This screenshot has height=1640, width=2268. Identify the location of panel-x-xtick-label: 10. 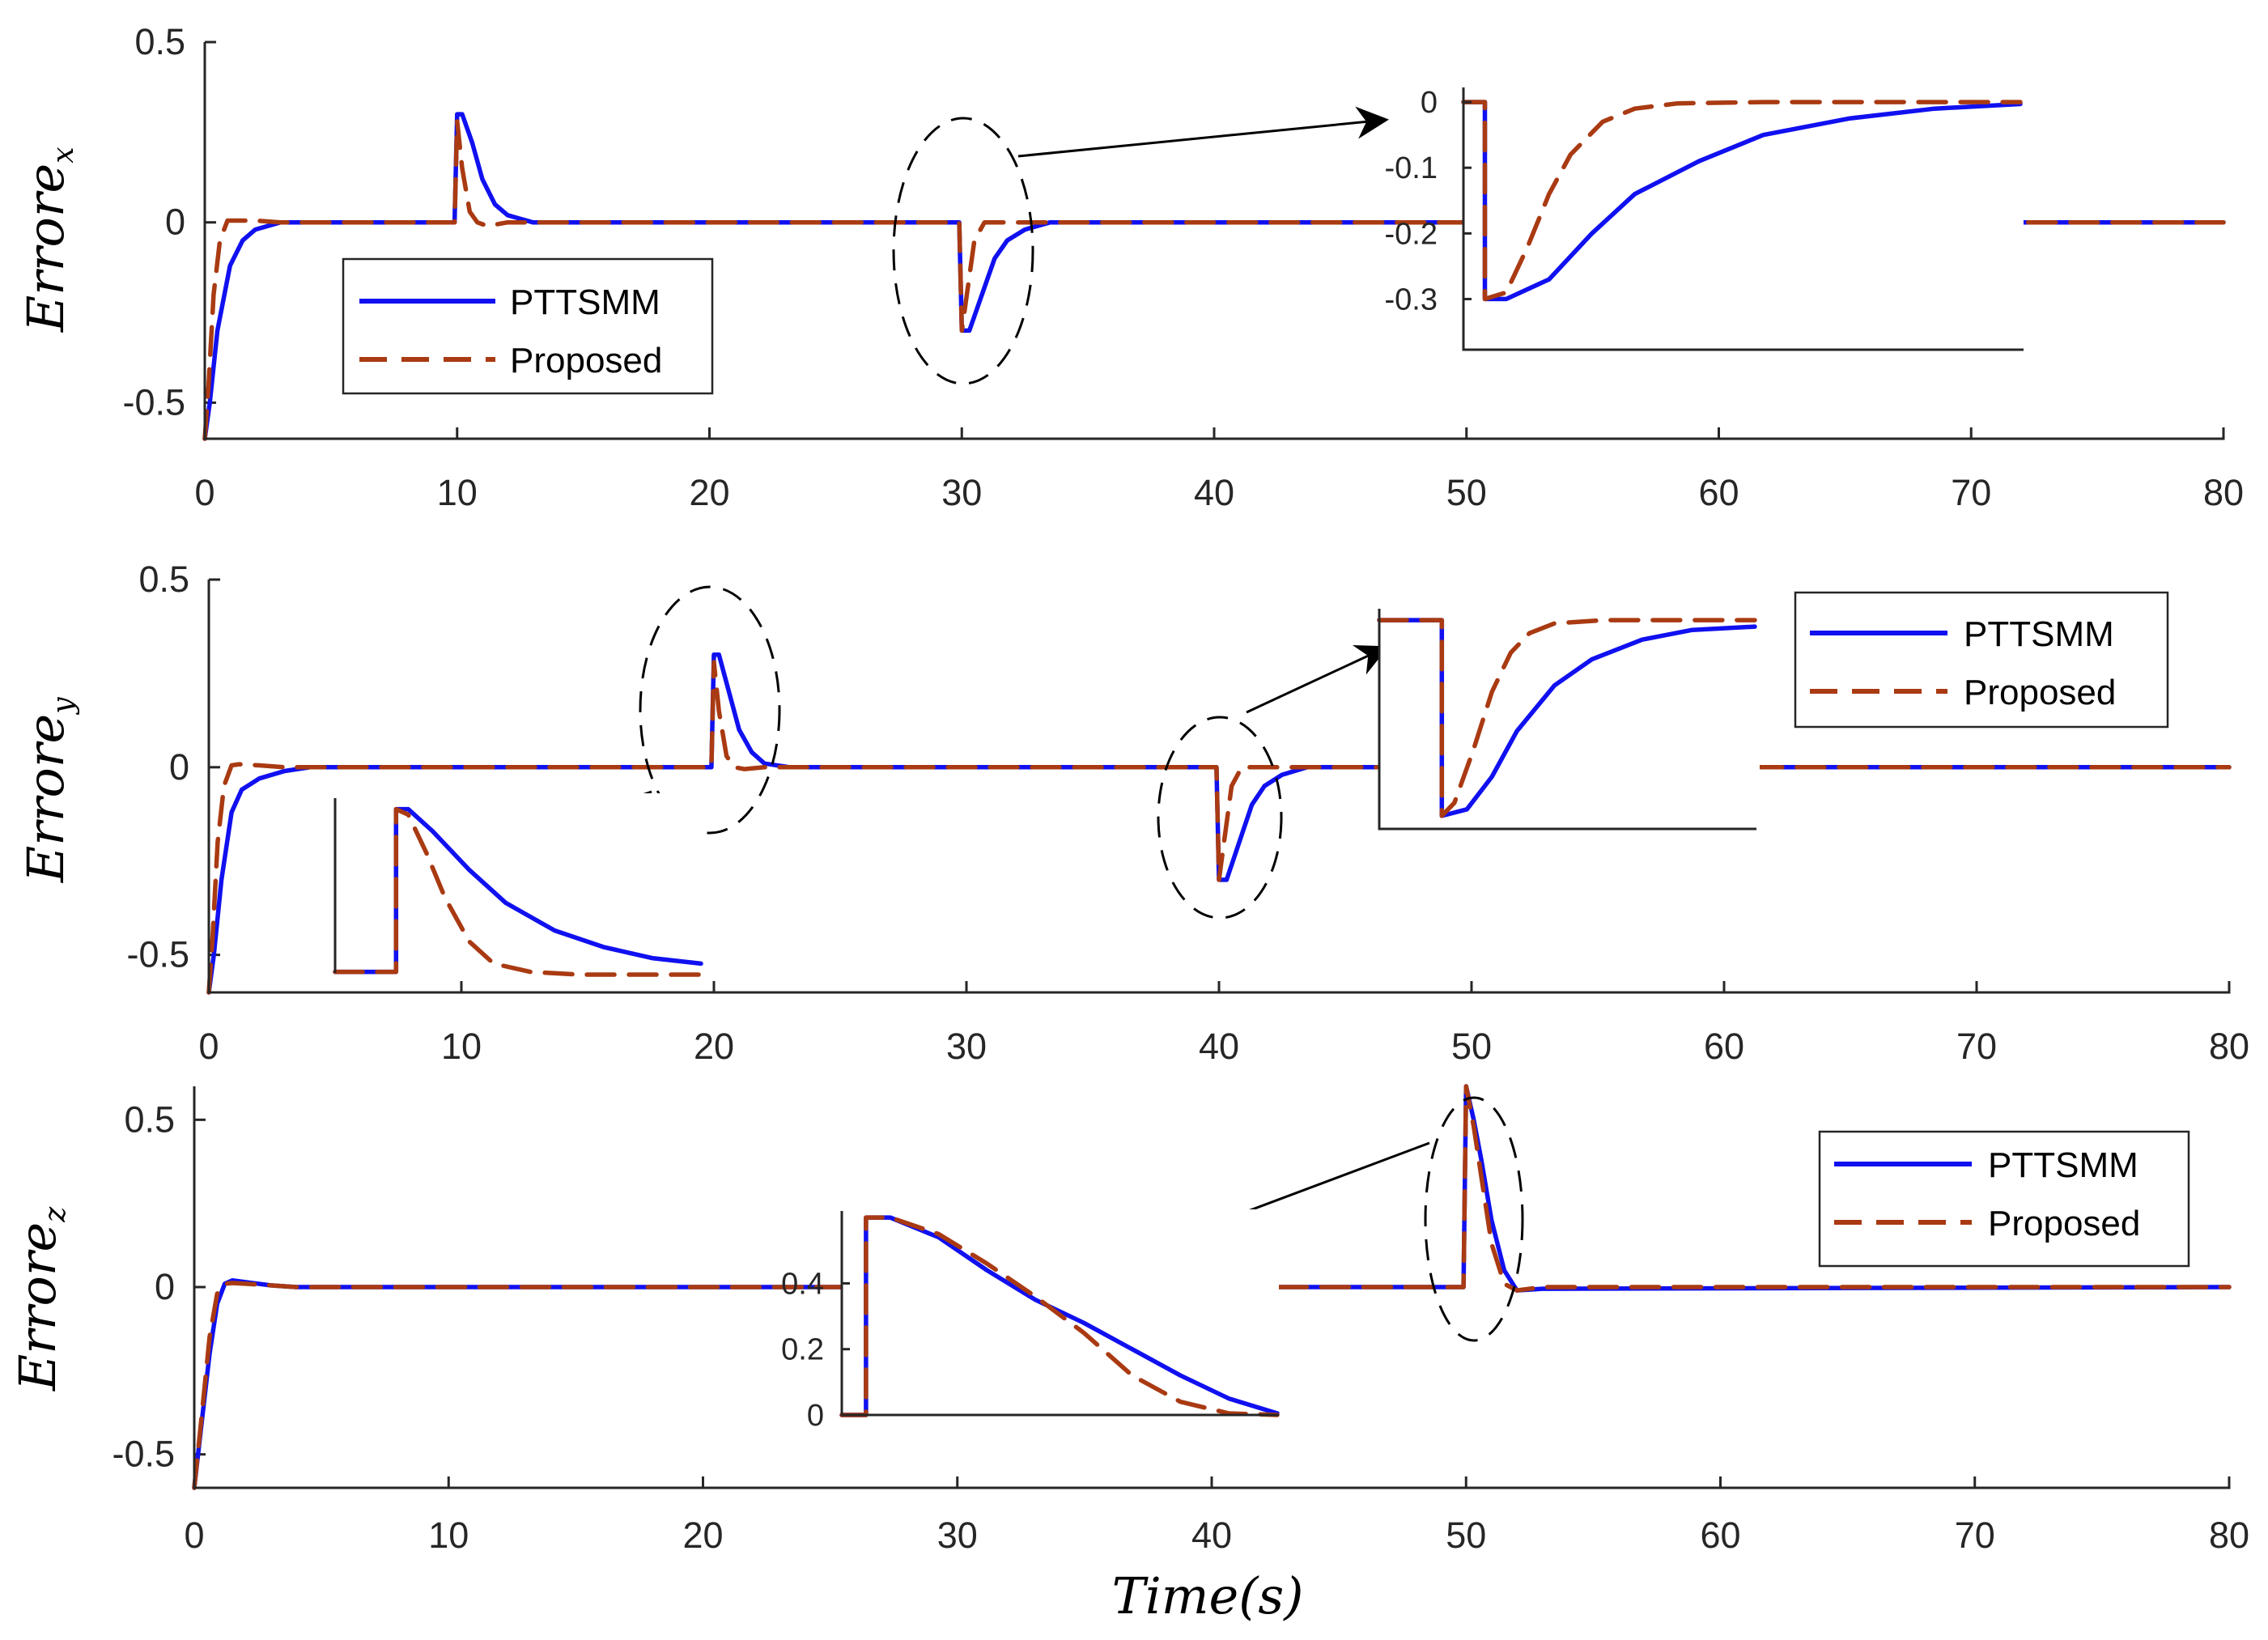
(457, 492).